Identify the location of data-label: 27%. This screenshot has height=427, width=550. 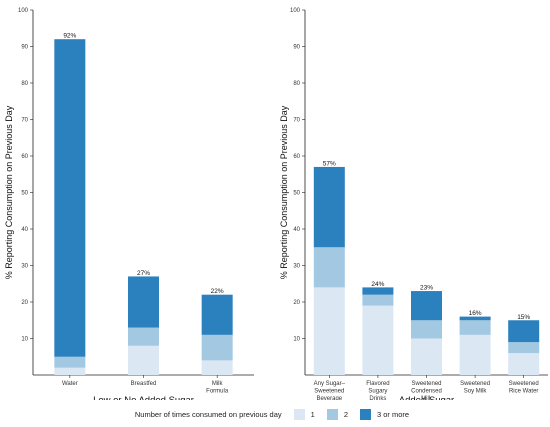
(143, 273).